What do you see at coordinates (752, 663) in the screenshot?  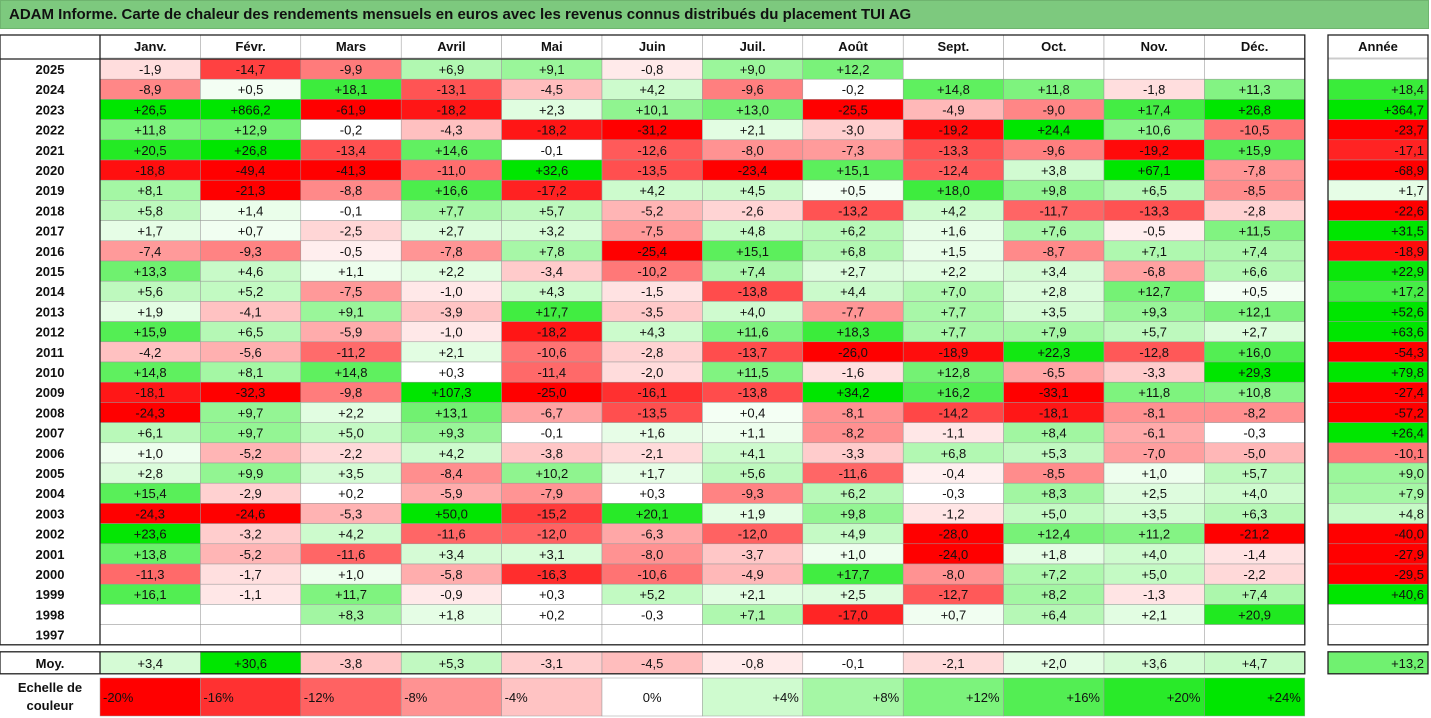 I see `average-value: -0,8` at bounding box center [752, 663].